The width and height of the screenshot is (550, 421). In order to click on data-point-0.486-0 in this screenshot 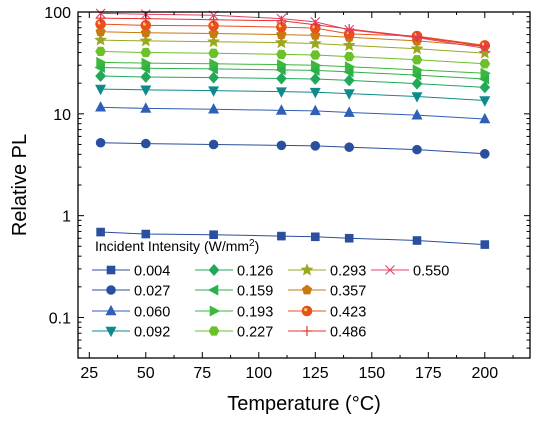, I will do `click(100, 18)`.